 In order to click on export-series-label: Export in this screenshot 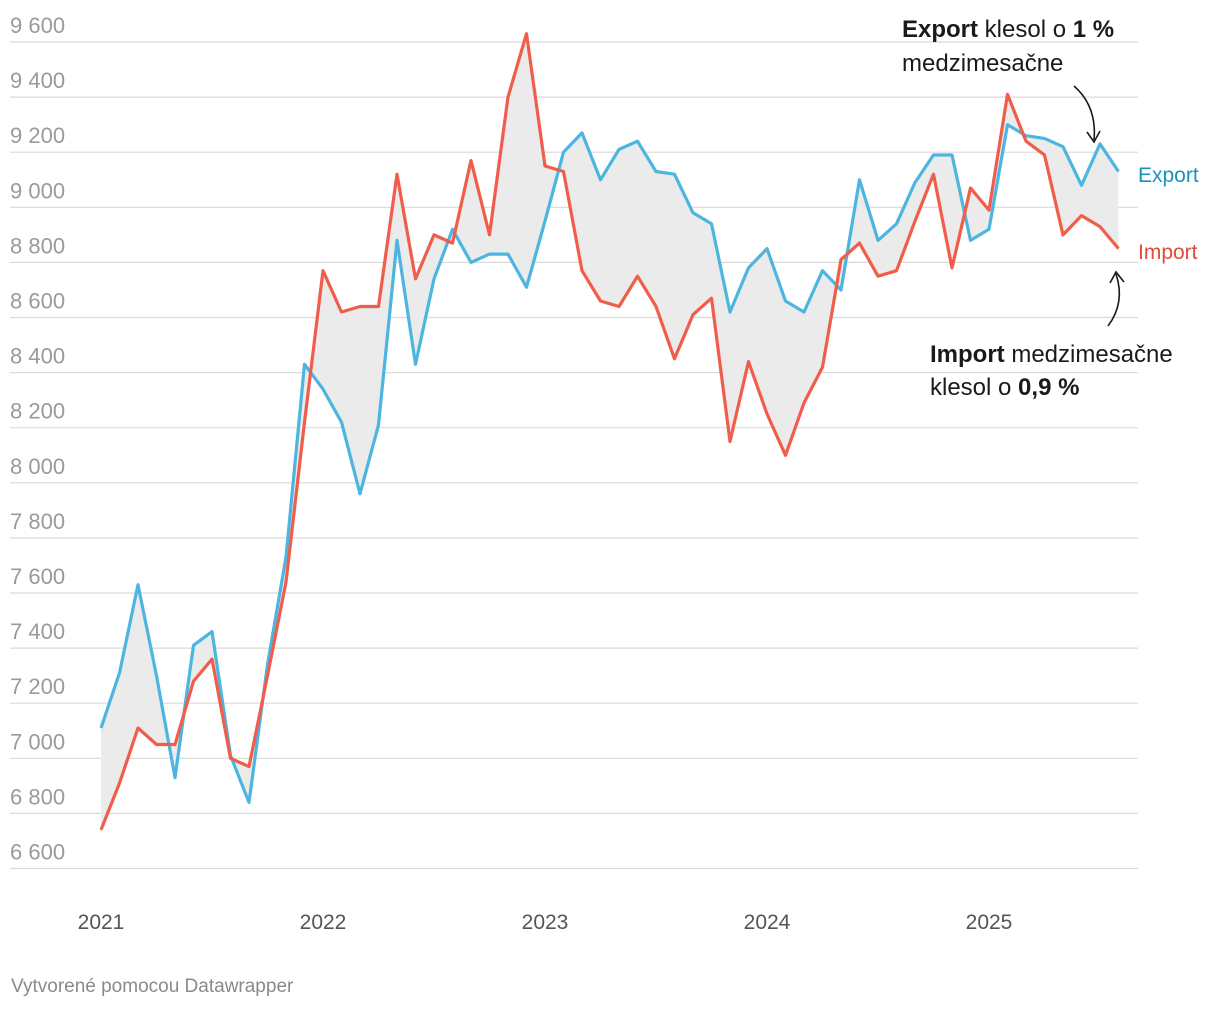, I will do `click(1168, 175)`.